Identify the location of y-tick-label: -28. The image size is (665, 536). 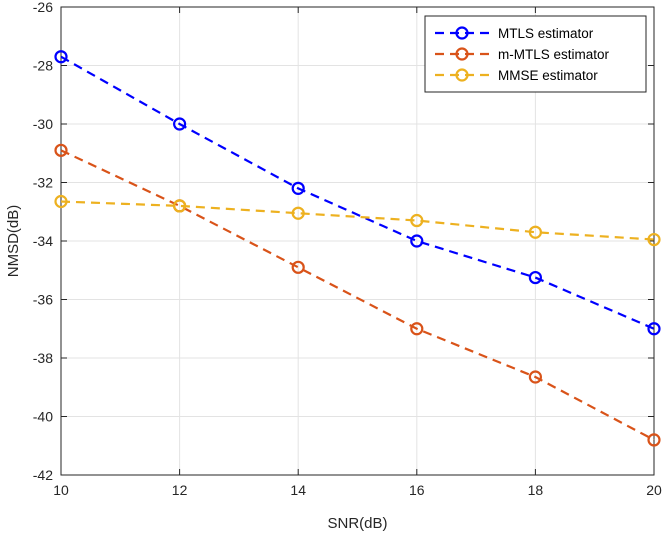
(43, 66).